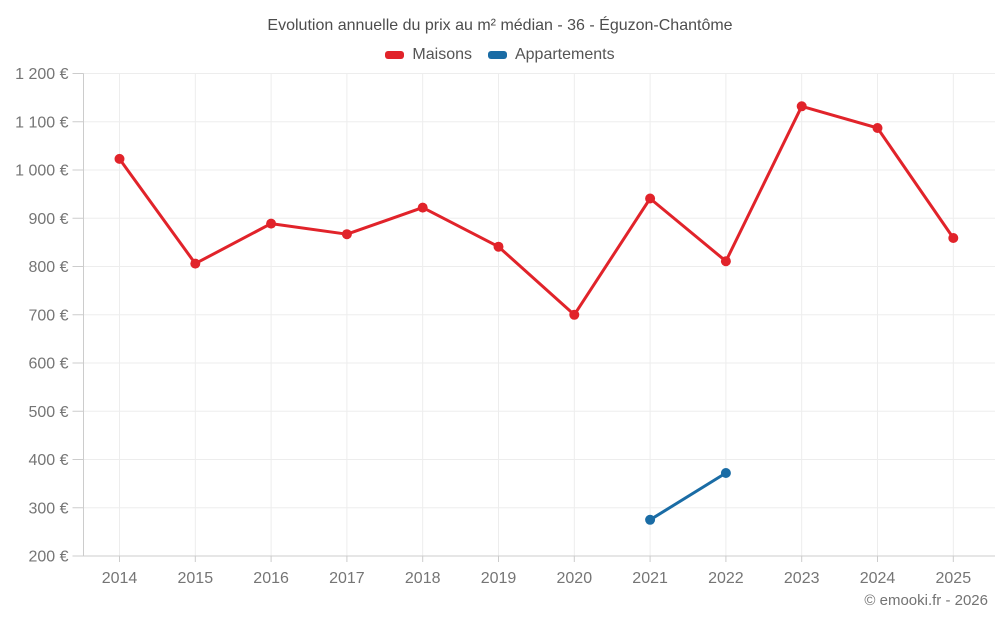  What do you see at coordinates (395, 55) in the screenshot?
I see `legend-swatch-maisons-icon` at bounding box center [395, 55].